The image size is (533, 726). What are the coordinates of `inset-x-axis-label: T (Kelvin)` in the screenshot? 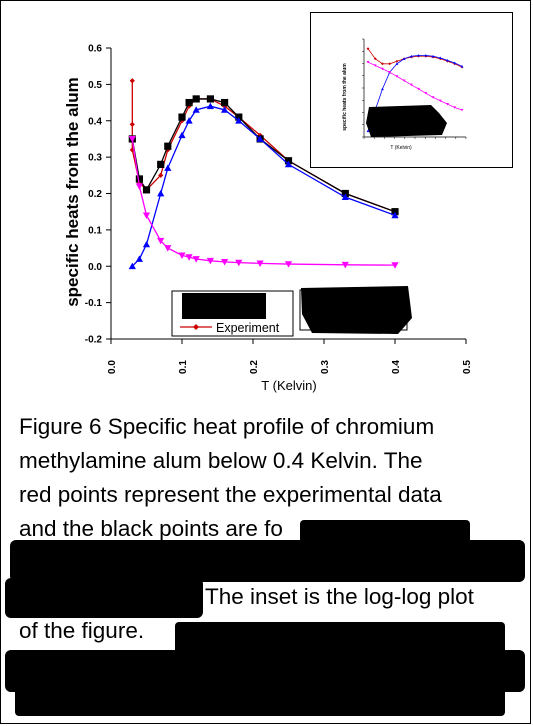 It's located at (401, 148).